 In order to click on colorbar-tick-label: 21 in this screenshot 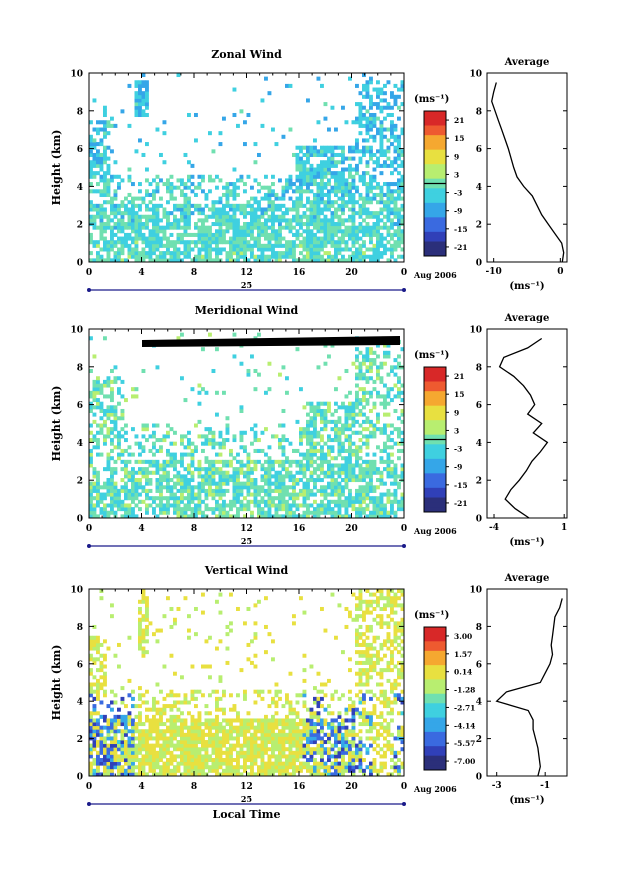, I will do `click(459, 120)`.